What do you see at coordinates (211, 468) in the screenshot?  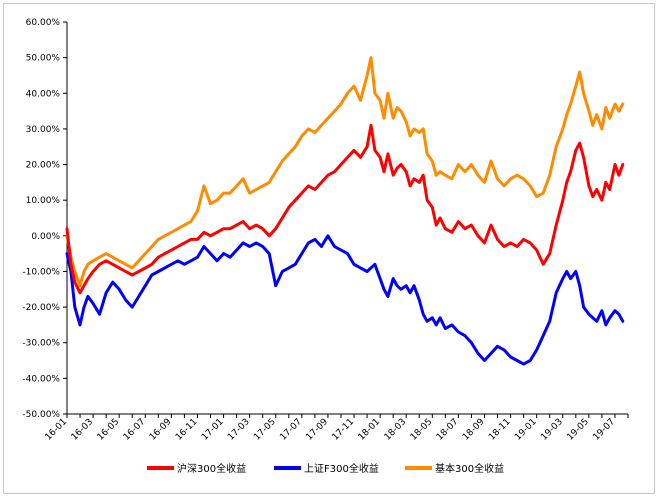 I see `legend-label: 沪深300全收益` at bounding box center [211, 468].